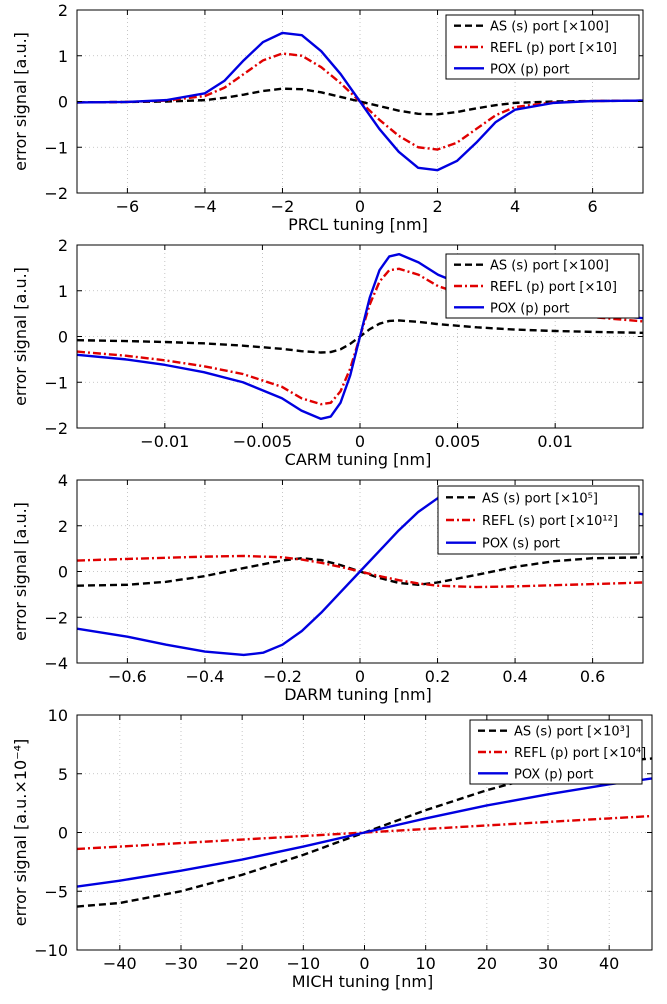 The width and height of the screenshot is (667, 1004). I want to click on y-tick-label: 4, so click(63, 480).